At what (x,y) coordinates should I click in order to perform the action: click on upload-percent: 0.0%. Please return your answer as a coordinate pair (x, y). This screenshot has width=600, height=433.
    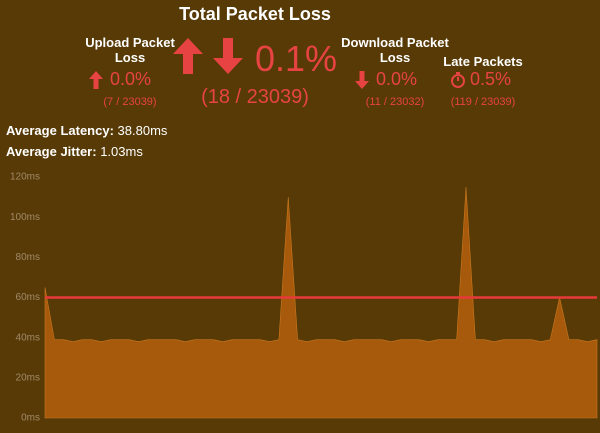
    Looking at the image, I should click on (131, 79).